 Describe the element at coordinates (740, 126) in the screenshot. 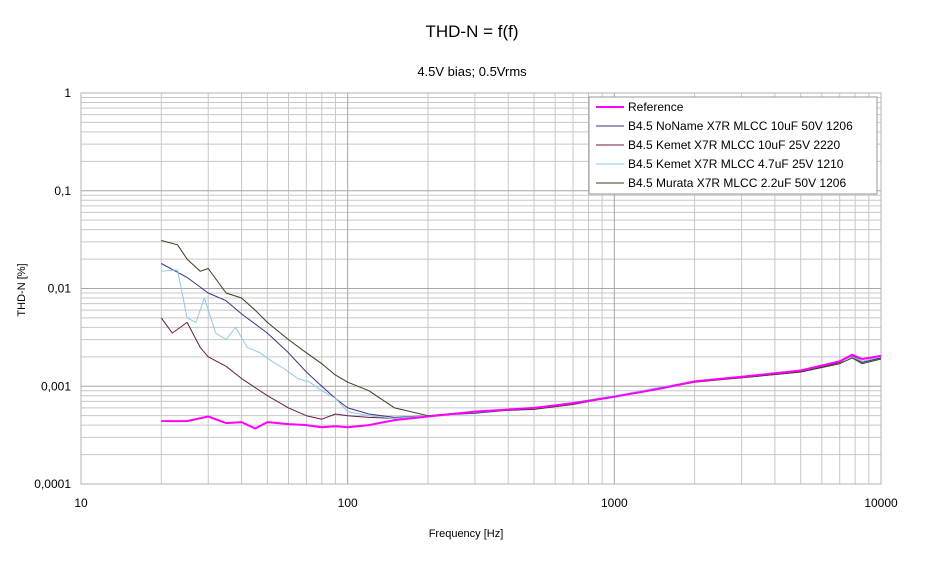

I see `legend-label: B4.5 NoName X7R MLCC 10uF 50V 1206` at that location.